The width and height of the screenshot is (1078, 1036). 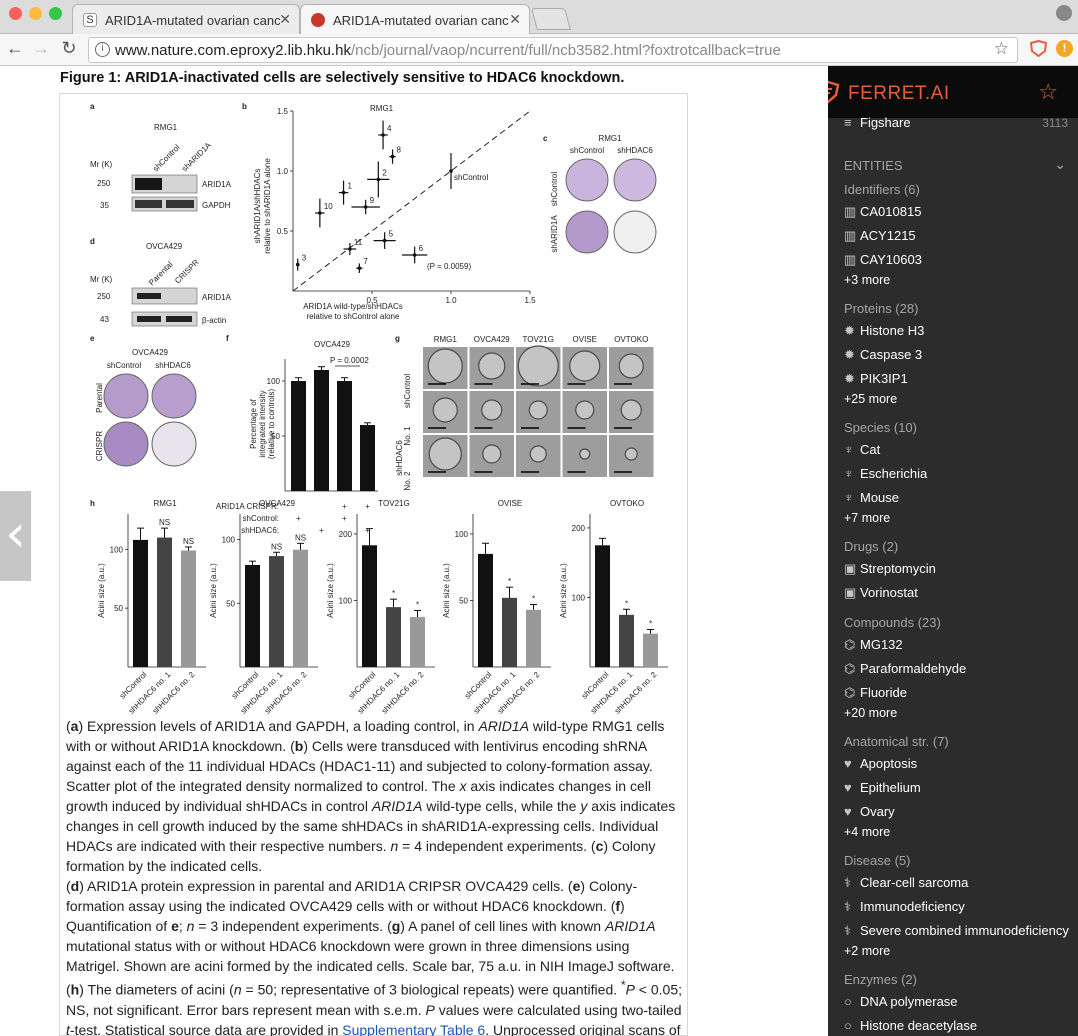 What do you see at coordinates (102, 49) in the screenshot?
I see `info-icon: i` at bounding box center [102, 49].